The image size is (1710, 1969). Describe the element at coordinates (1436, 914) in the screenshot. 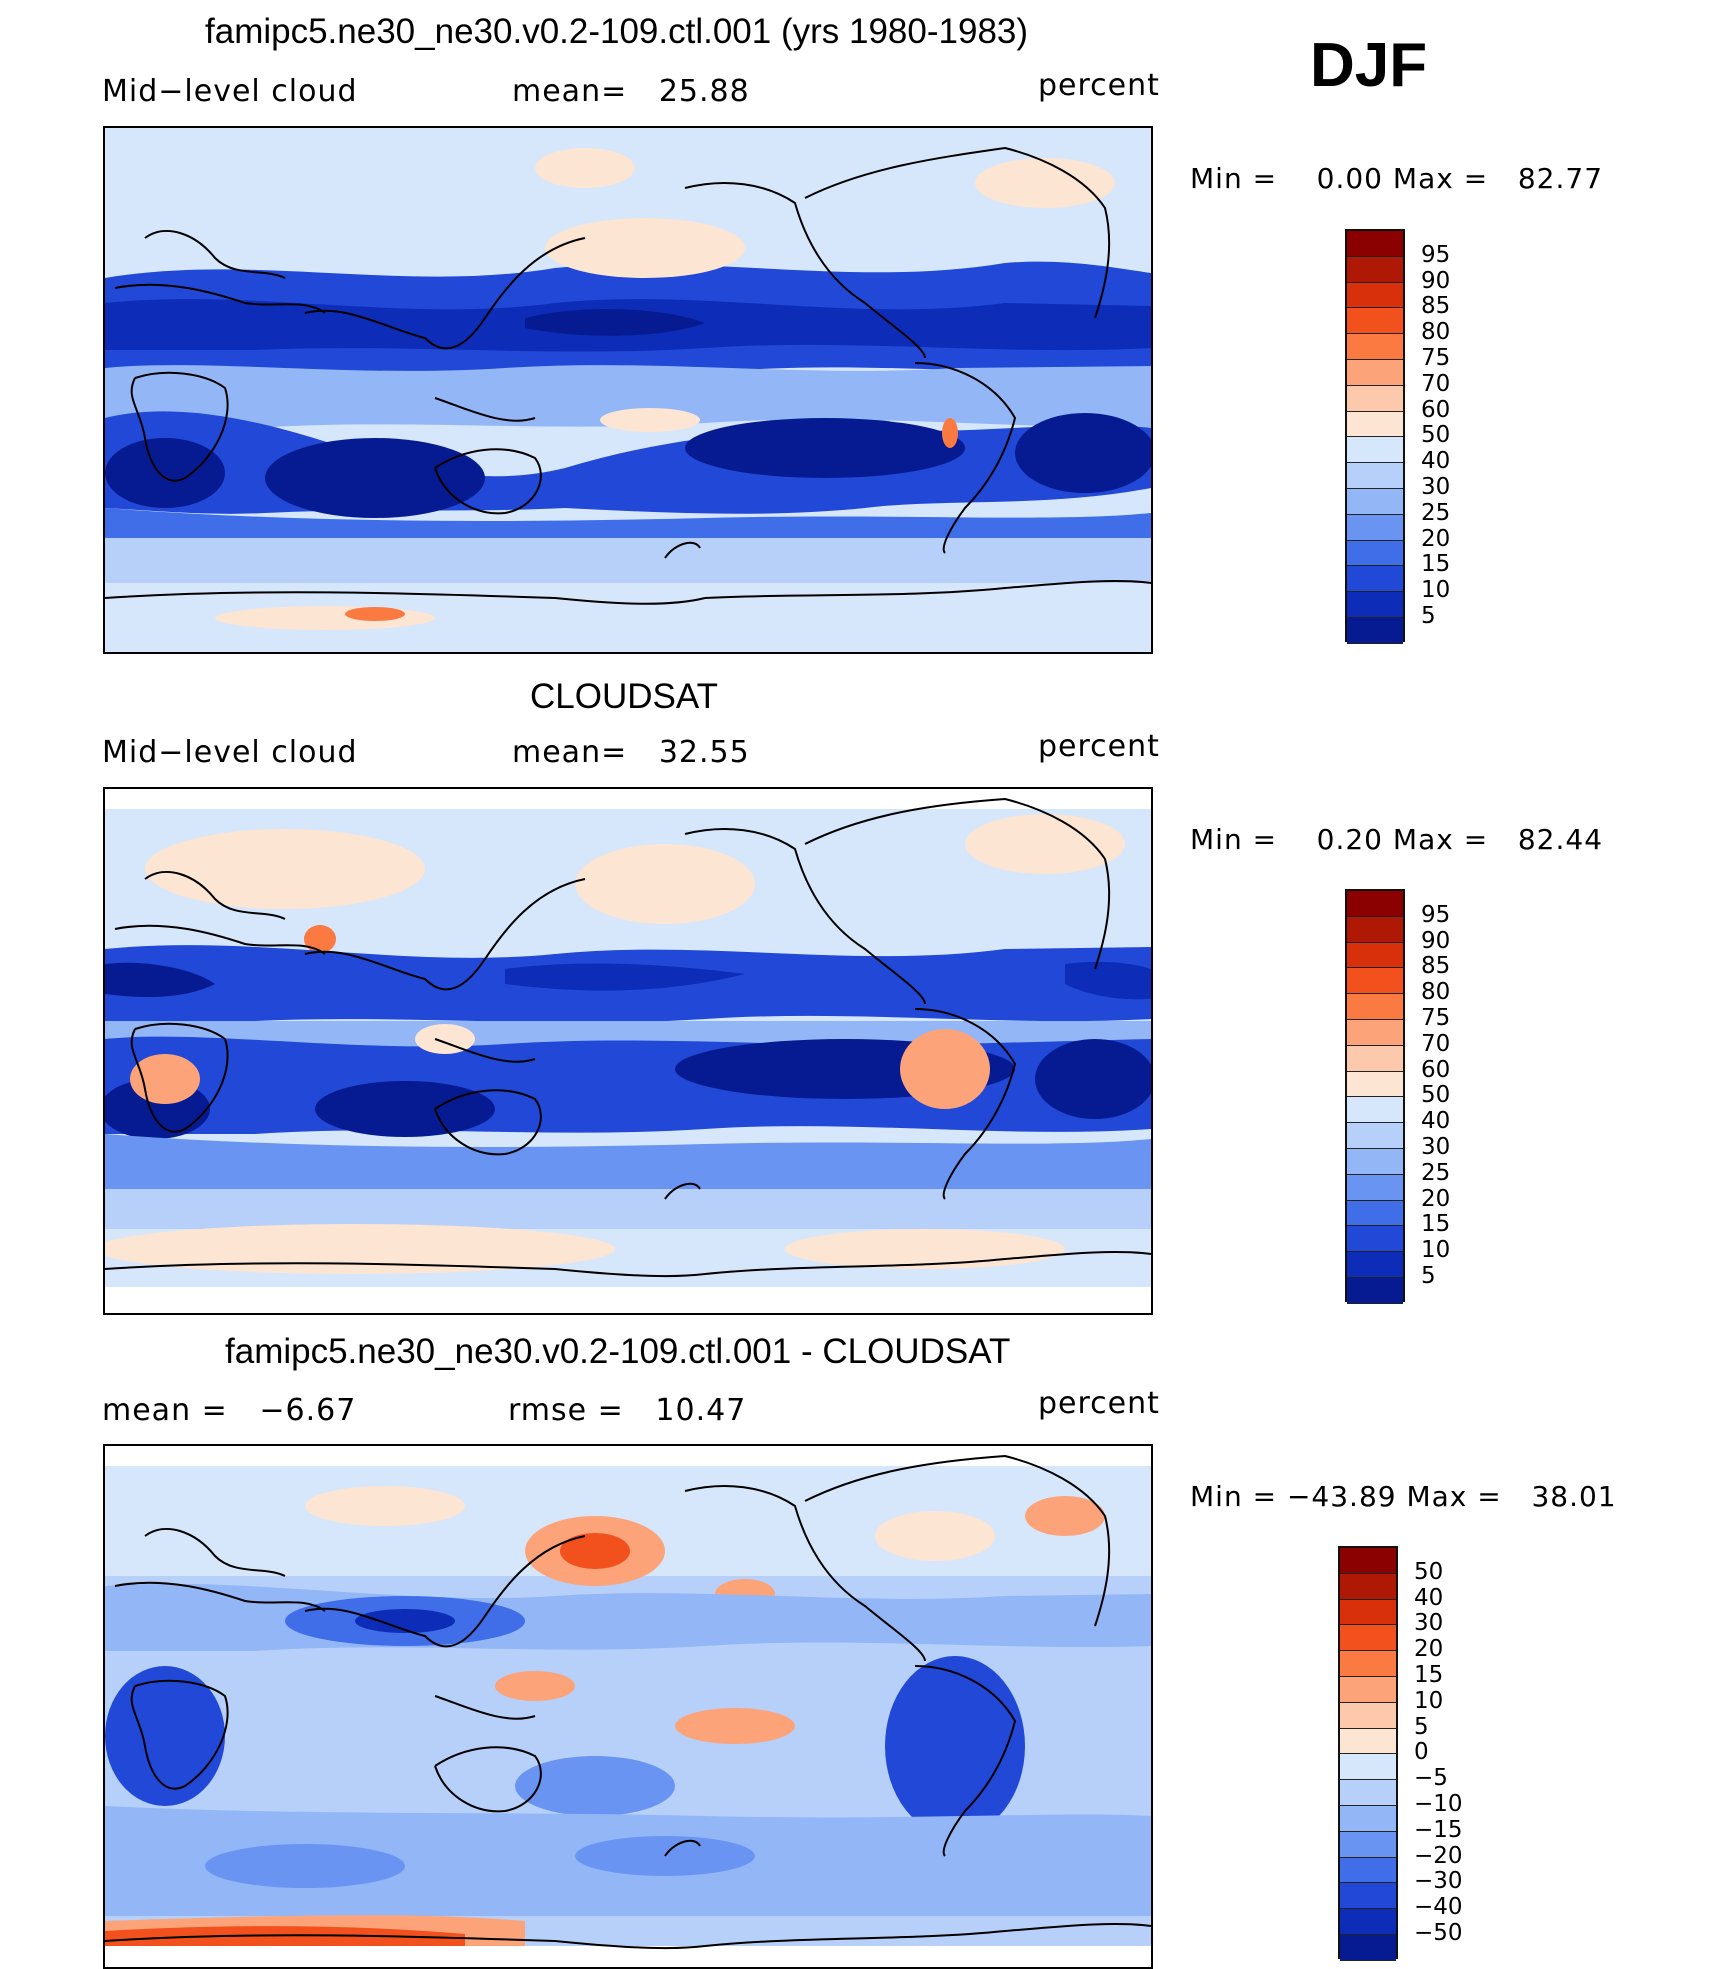

I see `colorbar-tick-label: 95` at that location.